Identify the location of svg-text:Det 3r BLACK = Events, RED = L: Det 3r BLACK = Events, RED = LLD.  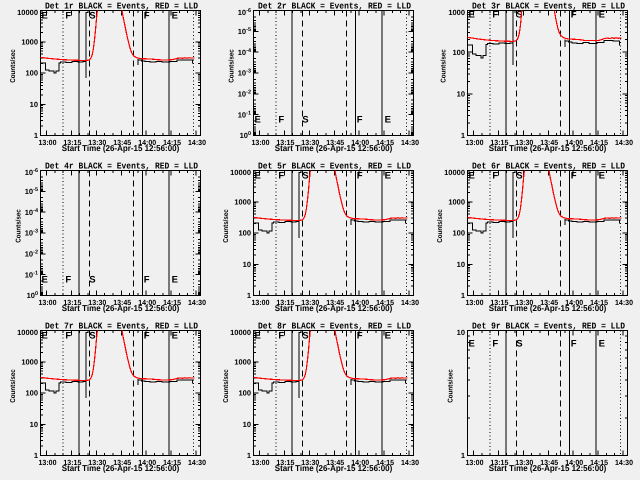
(549, 6).